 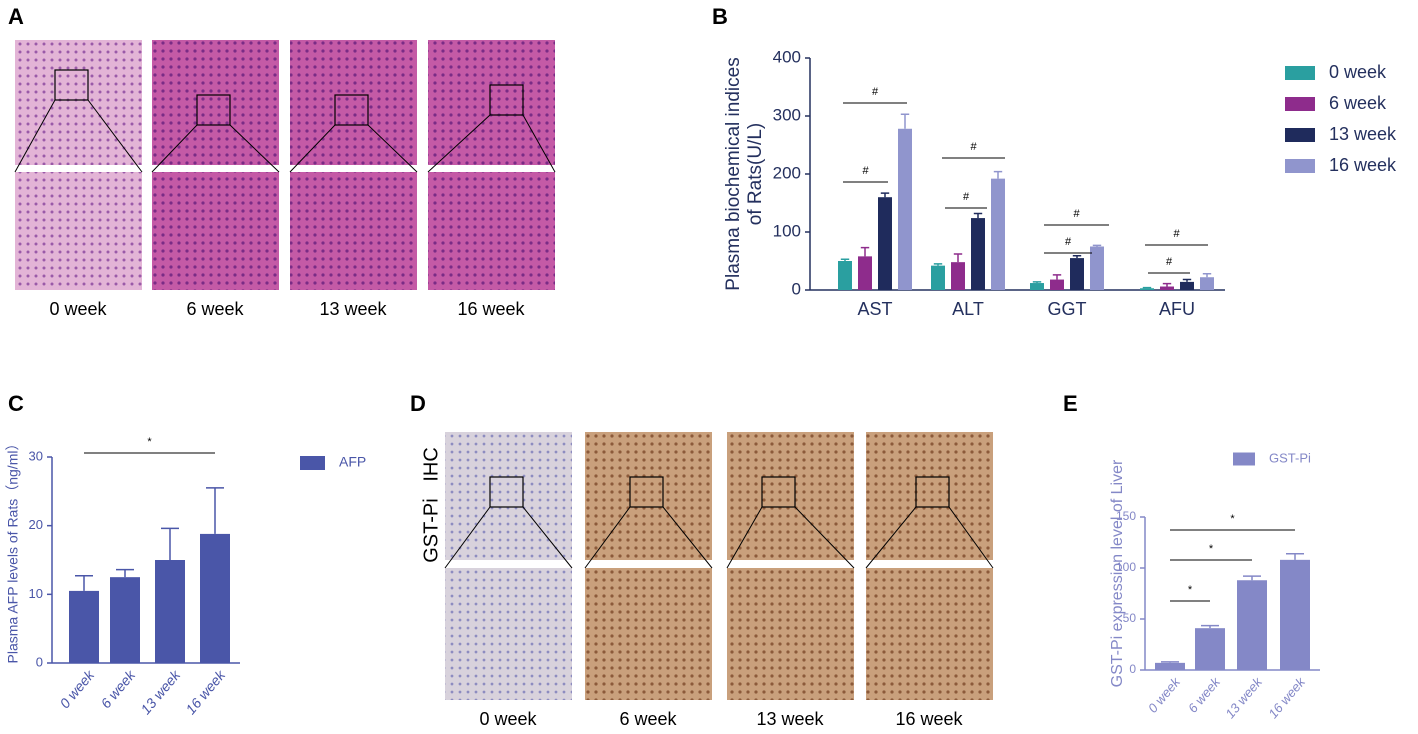 What do you see at coordinates (13, 550) in the screenshot?
I see `y-axis-label: Plasma AFP levels of Rats（ng/ml）` at bounding box center [13, 550].